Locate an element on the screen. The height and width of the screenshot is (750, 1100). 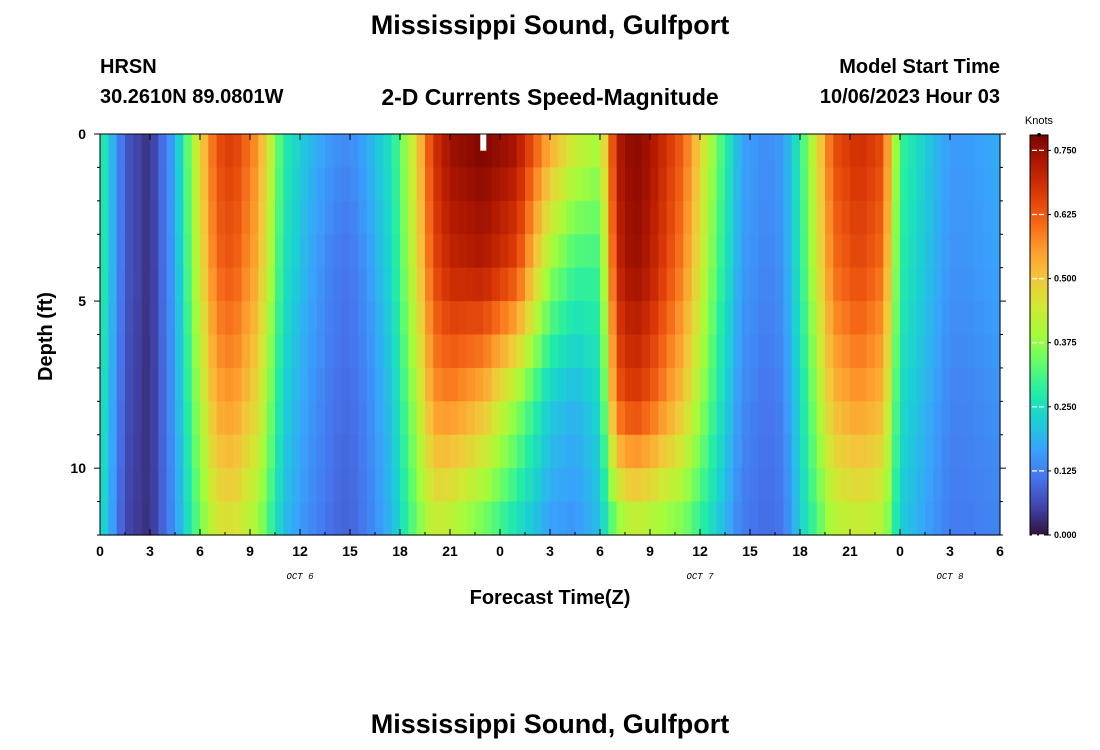
colorbar-ticks: 0.000 0.125 0.250 0.375 0.500 0.625 0.750 is located at coordinates (1054, 336).